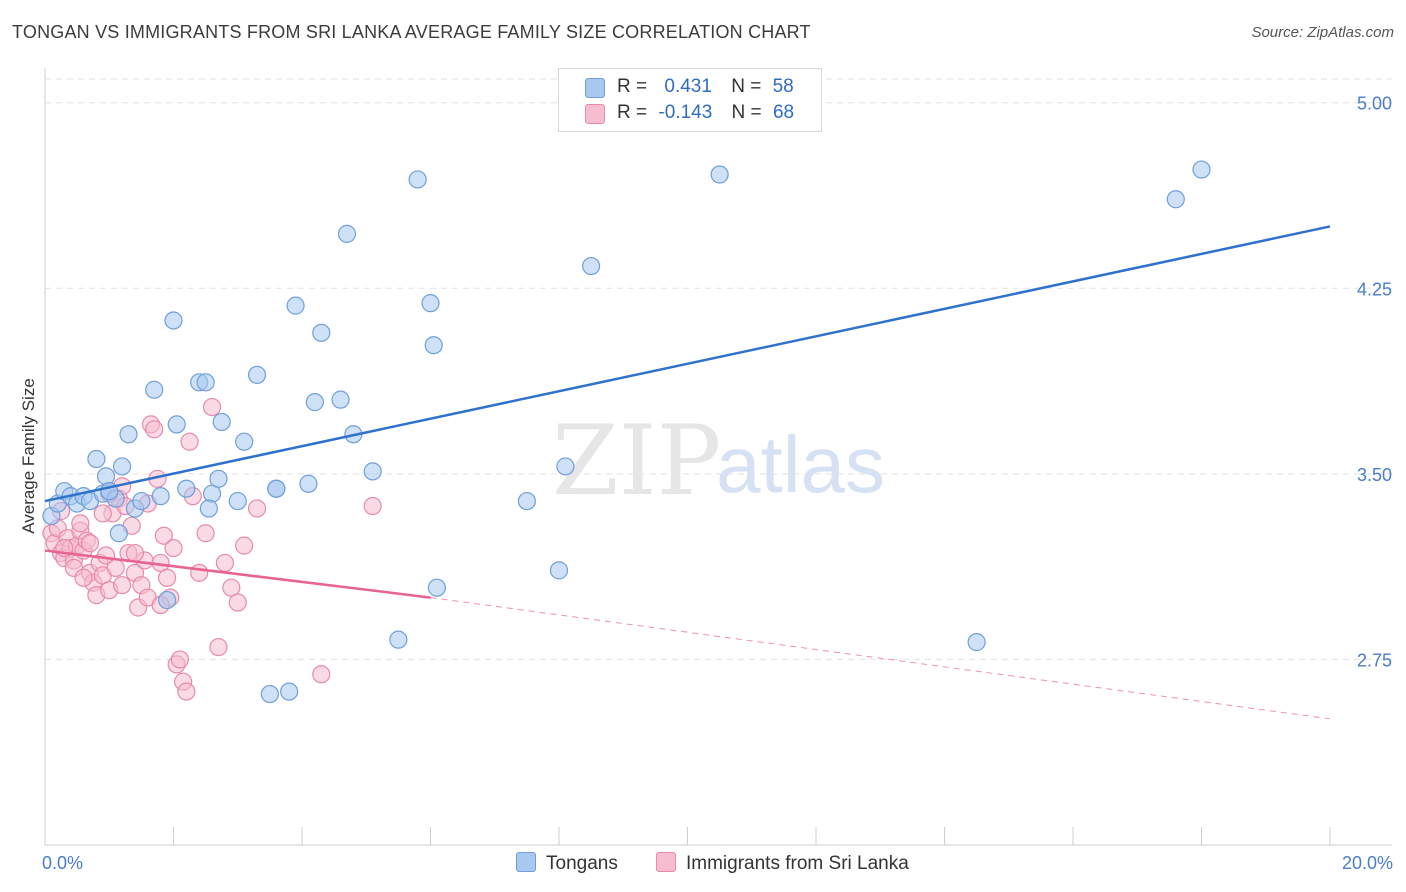 The height and width of the screenshot is (892, 1406). Describe the element at coordinates (685, 112) in the screenshot. I see `legend-r-value: -0.143` at that location.